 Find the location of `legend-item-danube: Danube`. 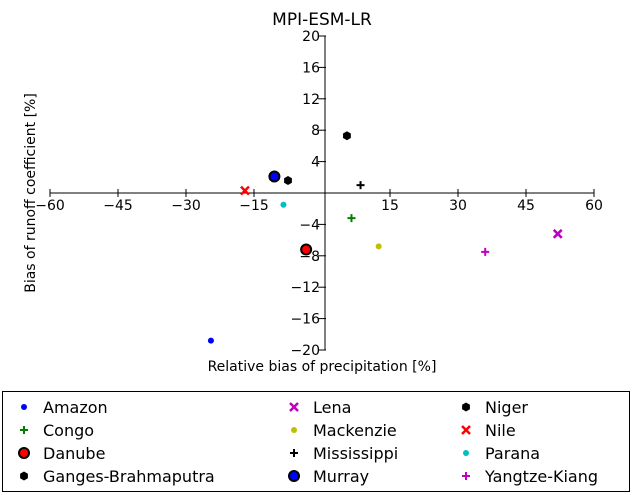

legend-item-danube: Danube is located at coordinates (58, 453).